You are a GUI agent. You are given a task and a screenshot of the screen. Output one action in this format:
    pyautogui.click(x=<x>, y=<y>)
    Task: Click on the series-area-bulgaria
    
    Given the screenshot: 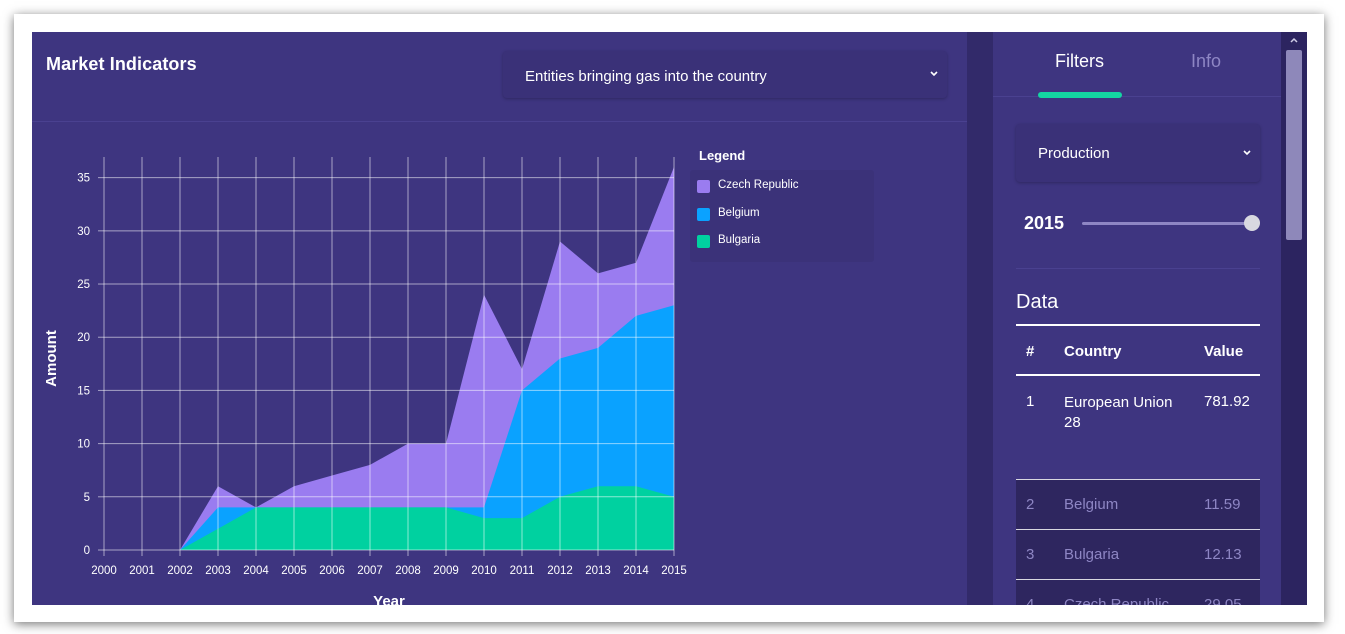 What is the action you would take?
    pyautogui.click(x=389, y=518)
    